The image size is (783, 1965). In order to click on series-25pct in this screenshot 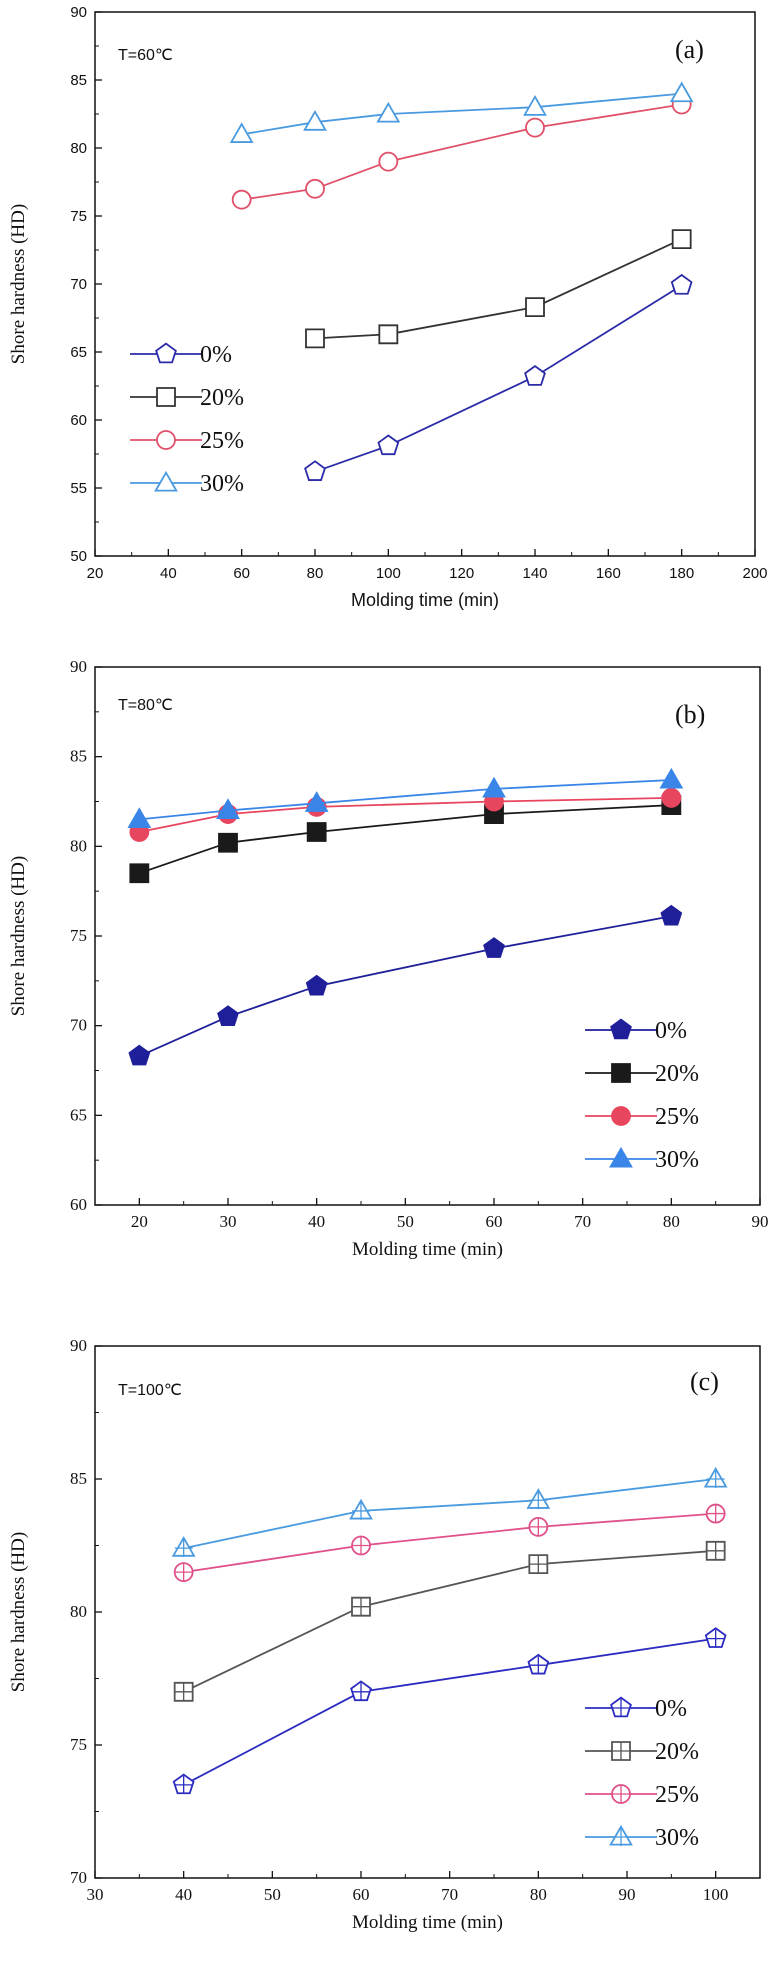, I will do `click(449, 1542)`.